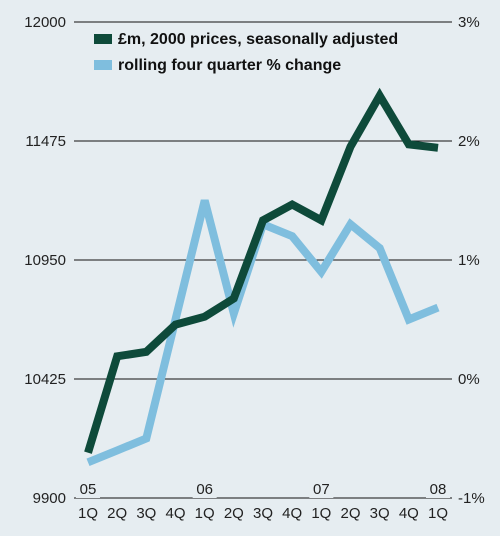 This screenshot has width=500, height=536. I want to click on right-tick-label: 1%, so click(469, 260).